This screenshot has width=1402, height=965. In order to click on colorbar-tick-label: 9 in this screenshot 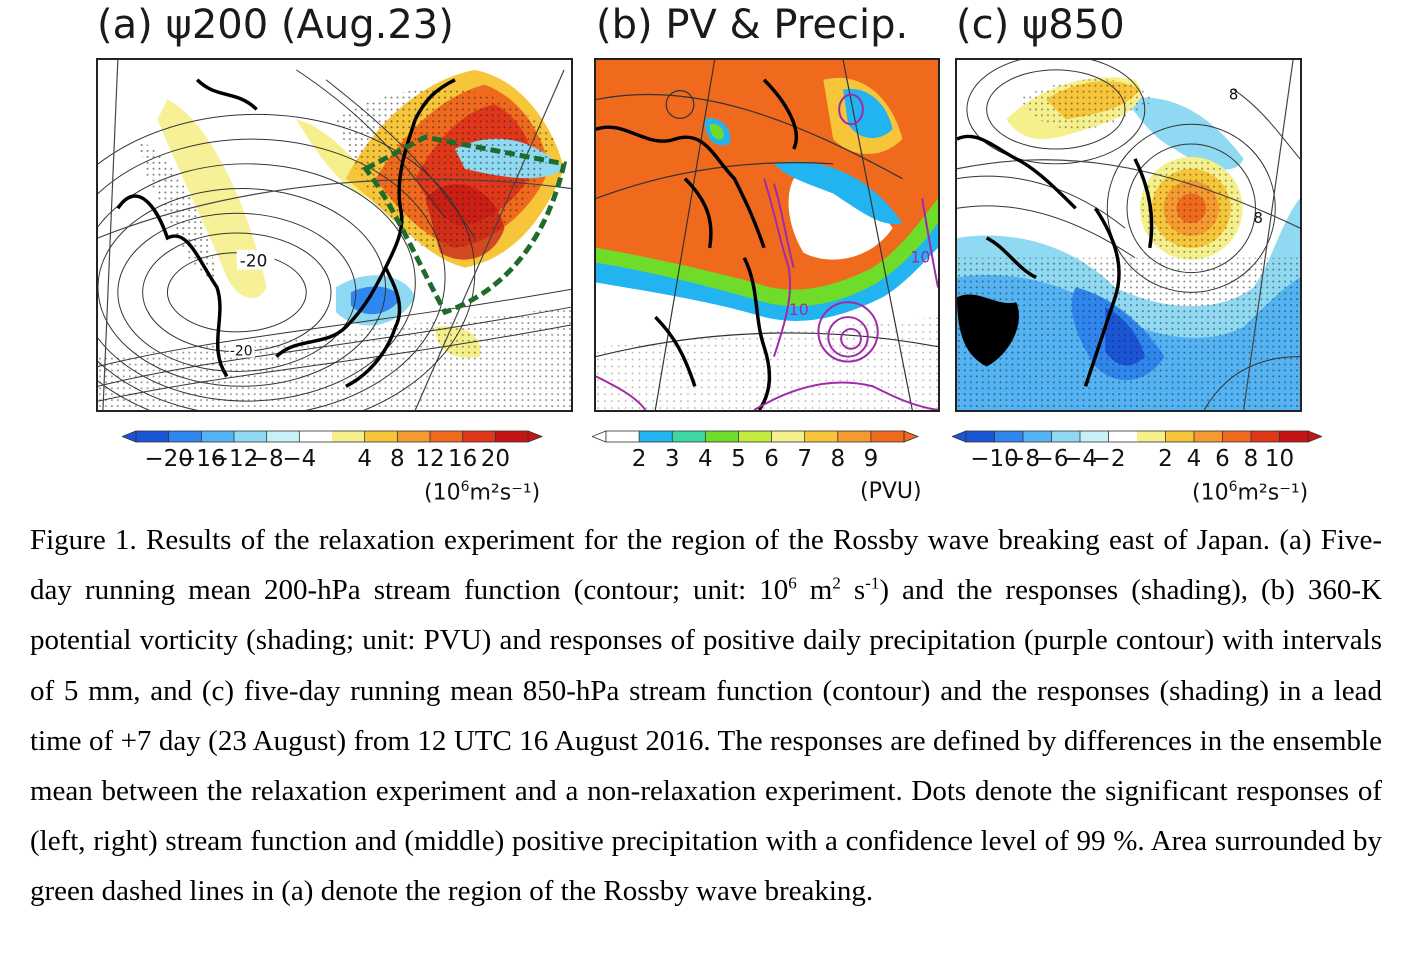, I will do `click(871, 459)`.